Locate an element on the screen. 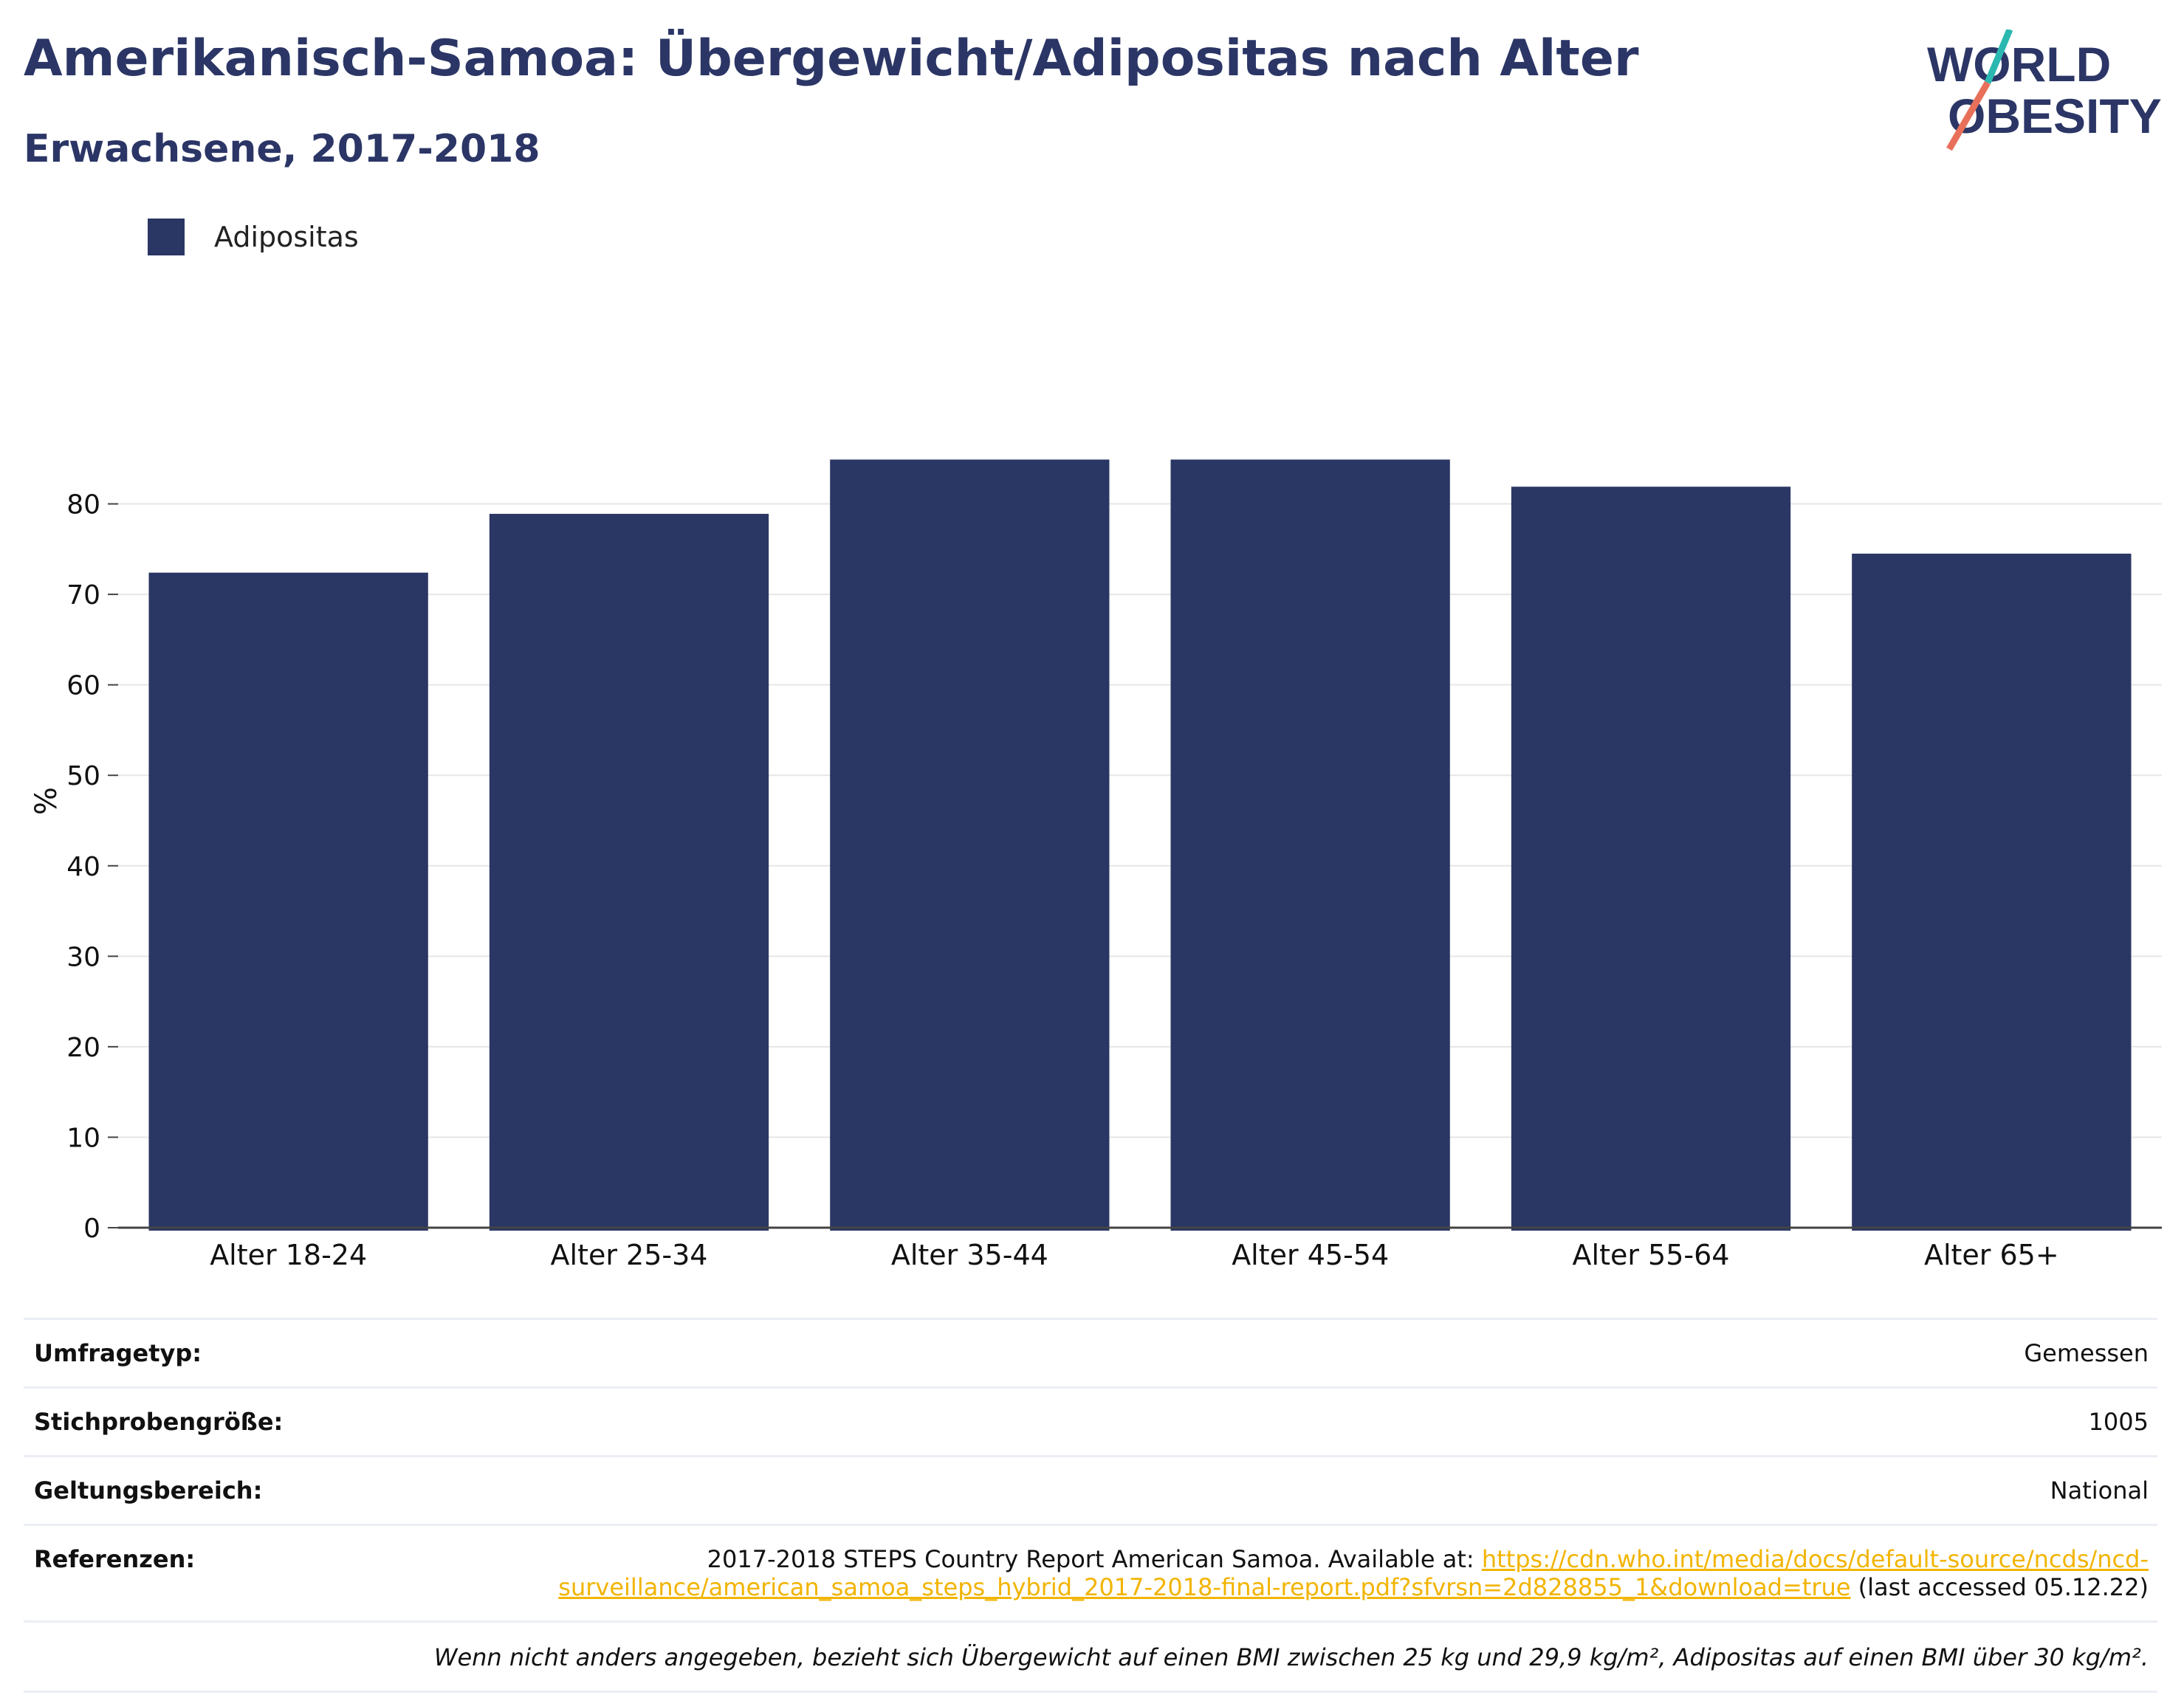 This screenshot has height=1695, width=2184. info-row-survey-type: Umfragetyp: Gemessen is located at coordinates (1090, 1352).